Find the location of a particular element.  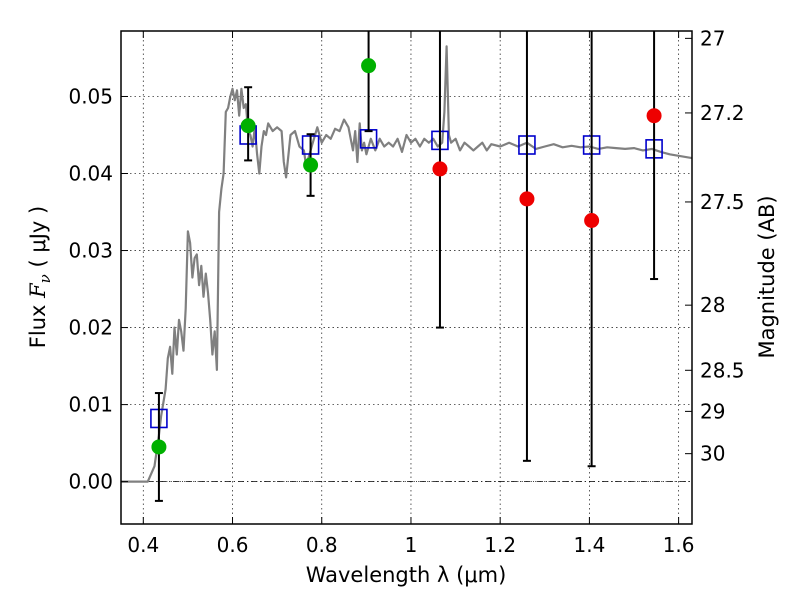

right-tick-label: 27 is located at coordinates (712, 38).